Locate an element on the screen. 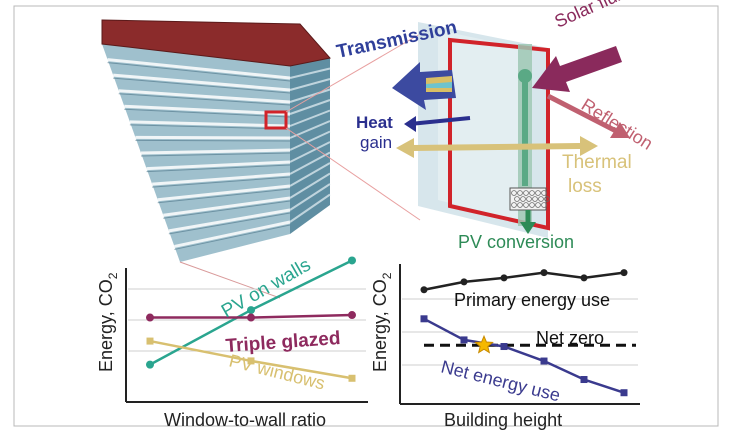  heat-gain-arrow is located at coordinates (440, 121).